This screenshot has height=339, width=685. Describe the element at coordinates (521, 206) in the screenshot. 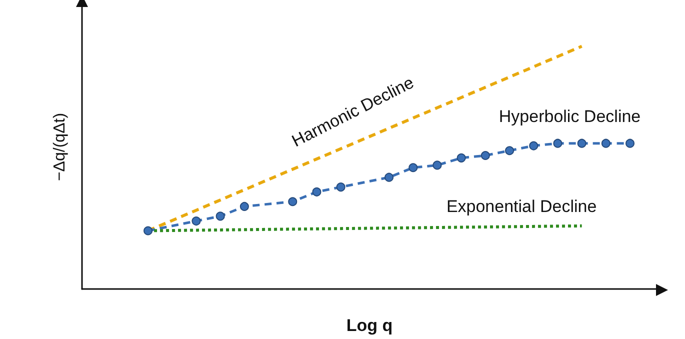

I see `series-label: Exponential Decline` at that location.